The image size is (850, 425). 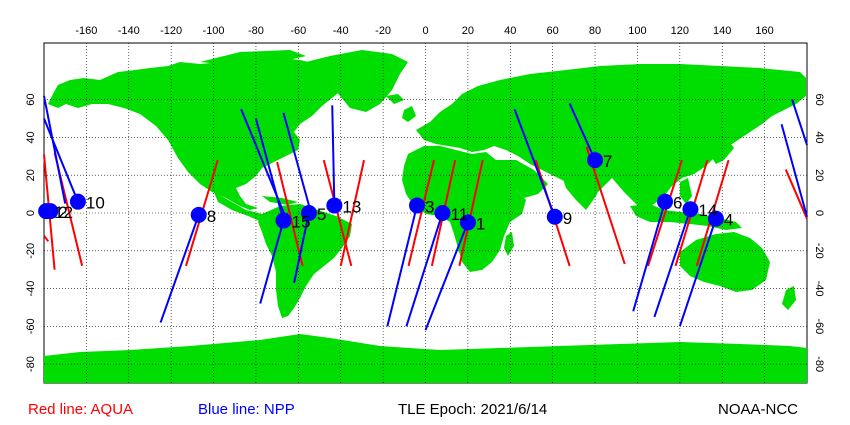 What do you see at coordinates (510, 31) in the screenshot?
I see `lon-tick-top: 40` at bounding box center [510, 31].